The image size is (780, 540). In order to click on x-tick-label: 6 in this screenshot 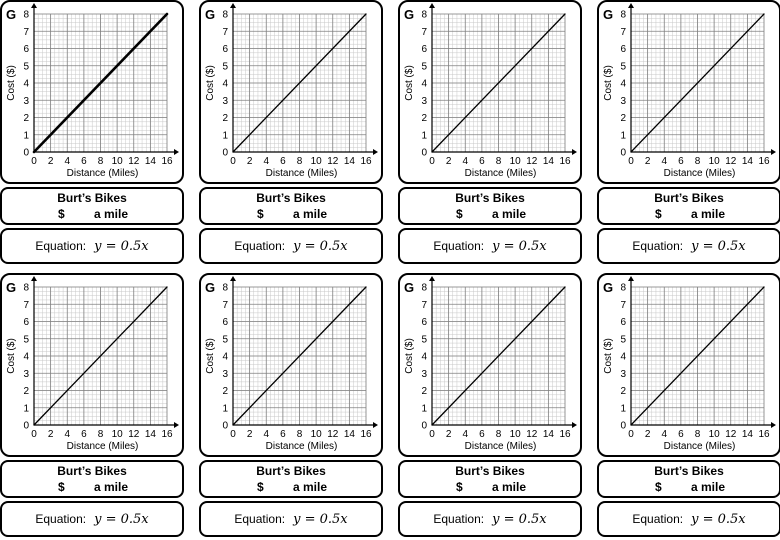, I will do `click(283, 434)`.